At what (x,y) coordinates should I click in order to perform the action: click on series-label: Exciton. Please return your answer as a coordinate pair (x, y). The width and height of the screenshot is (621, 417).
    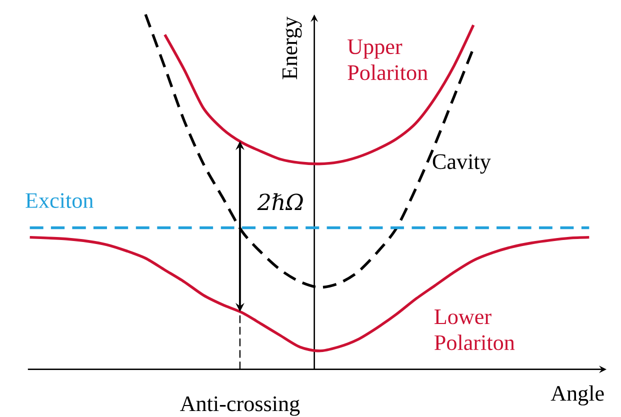
    Looking at the image, I should click on (60, 200).